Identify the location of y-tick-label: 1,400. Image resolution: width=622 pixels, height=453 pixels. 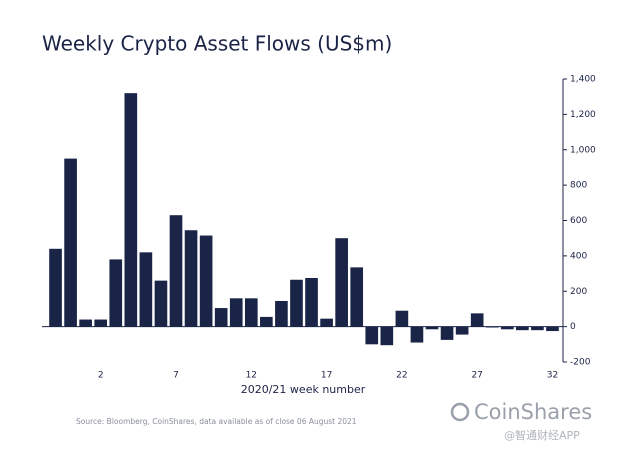
(583, 80).